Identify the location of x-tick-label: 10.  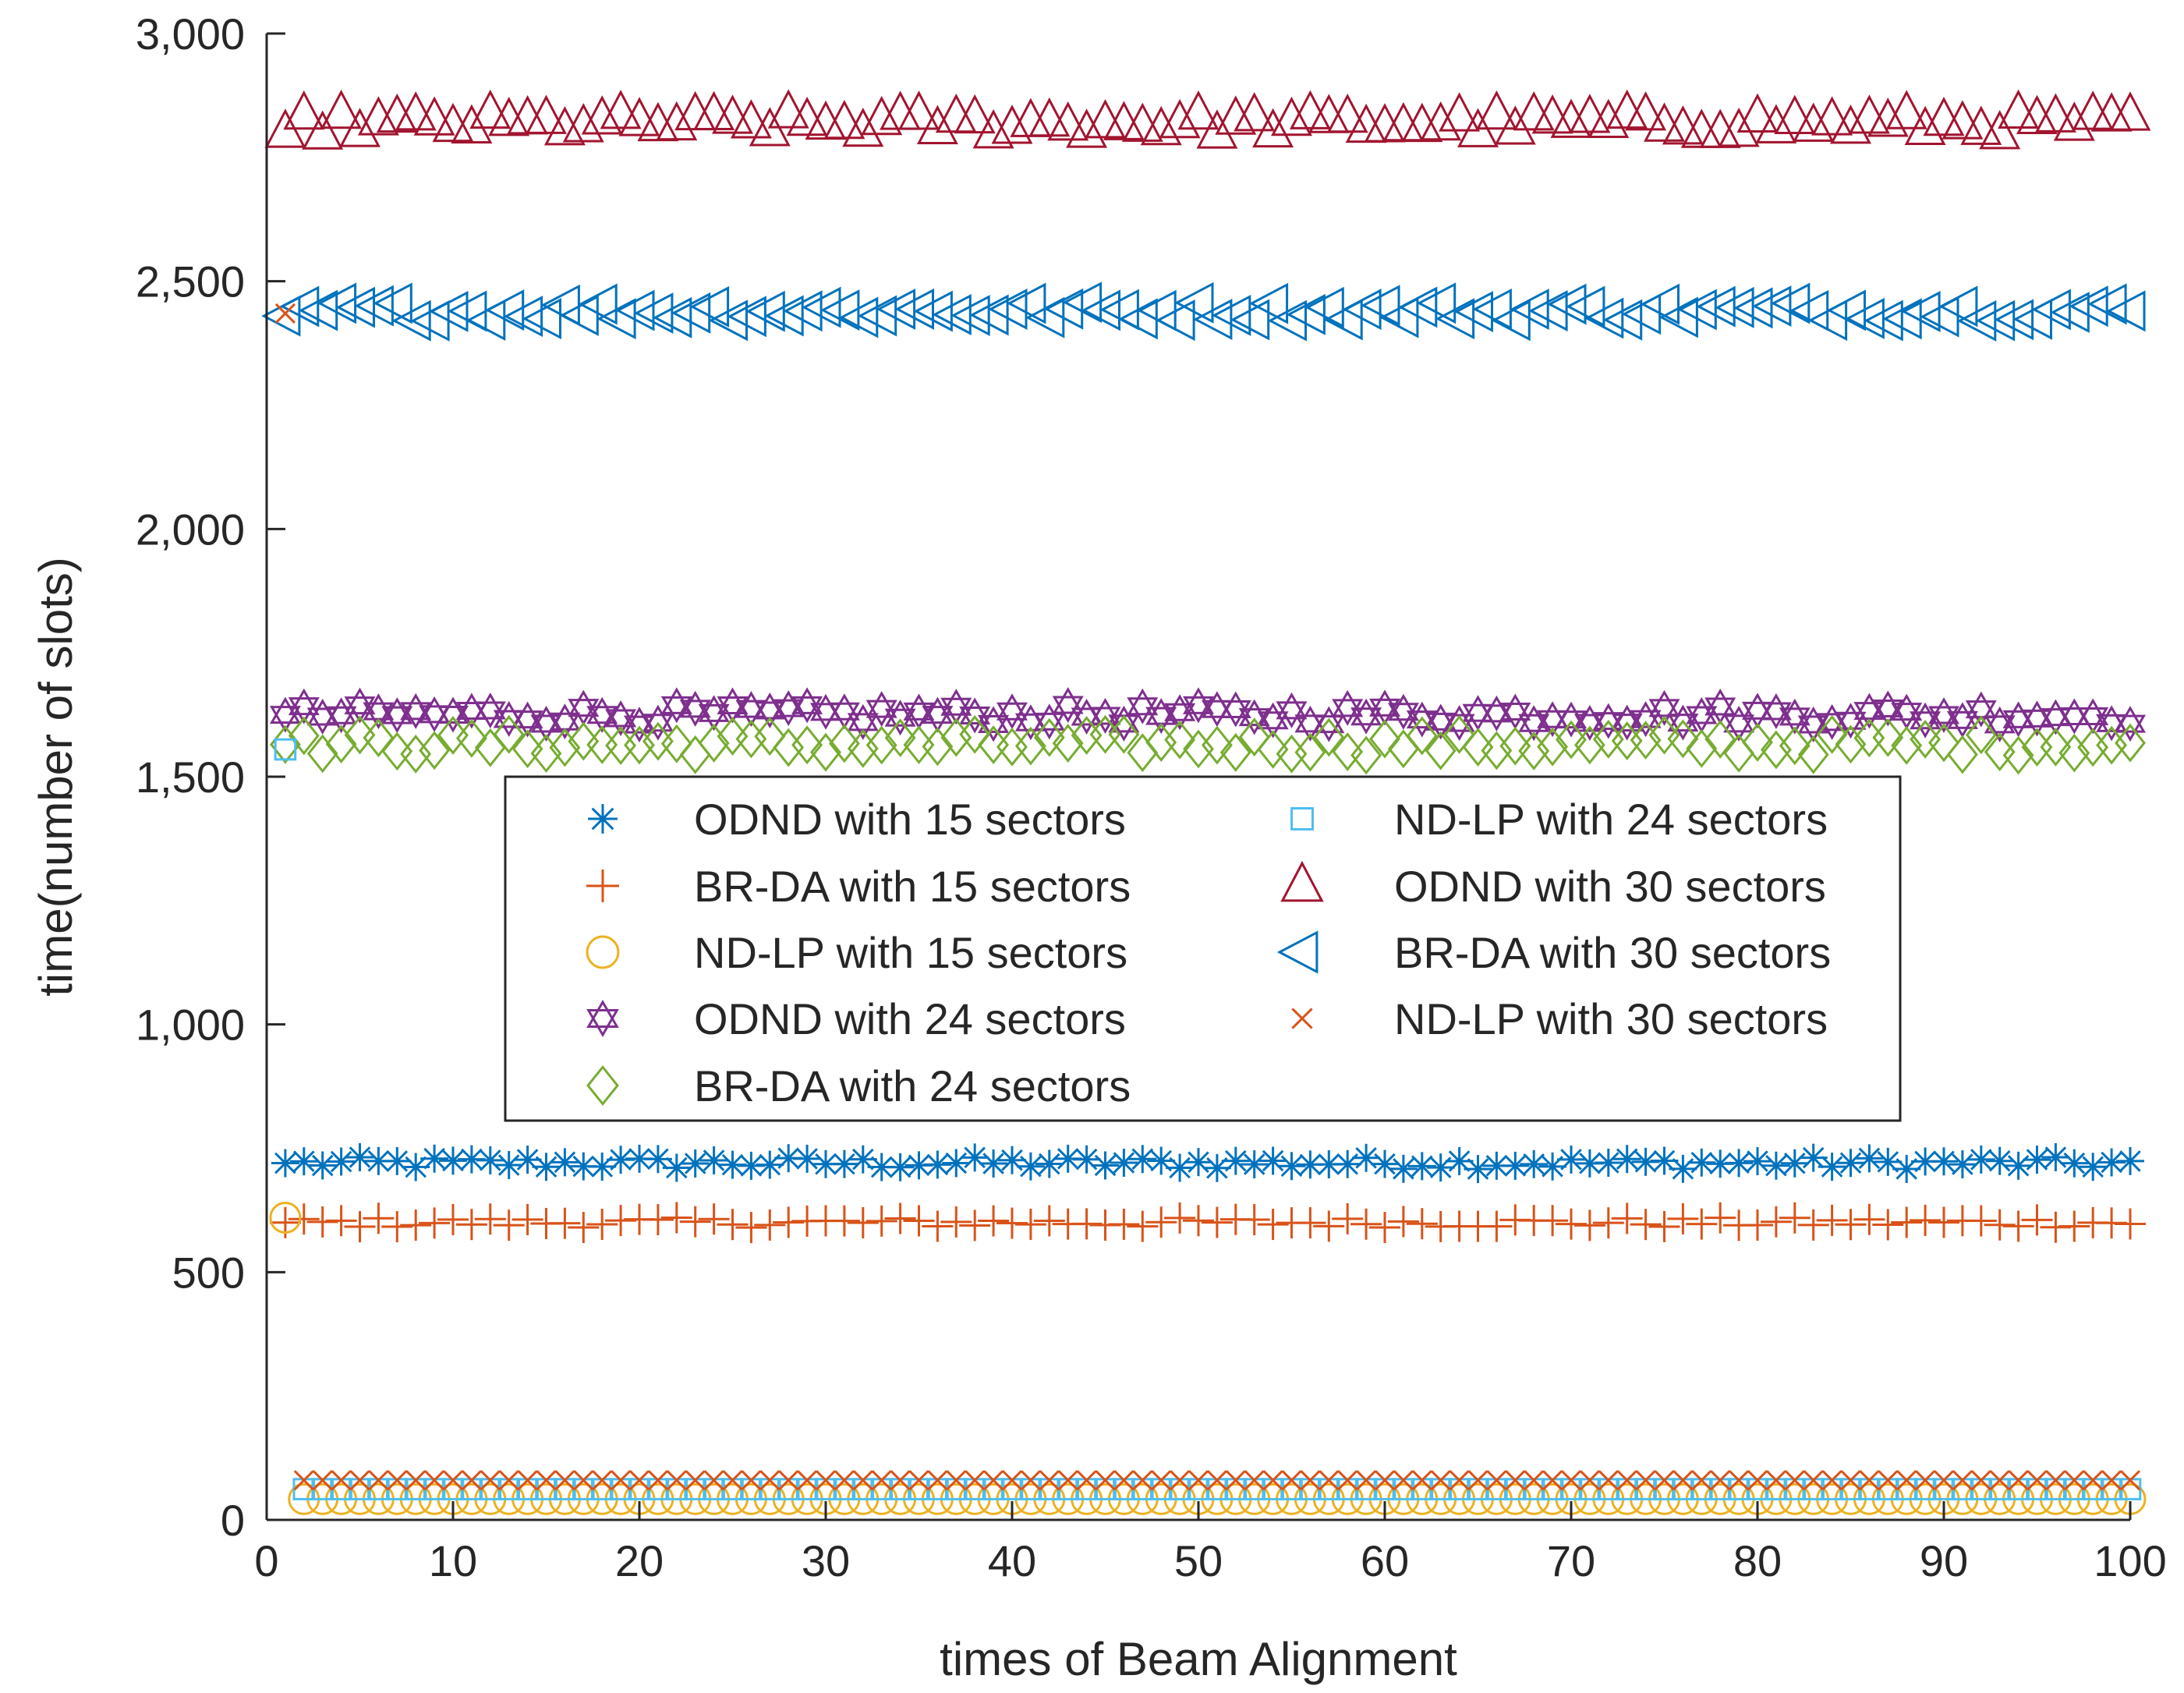
(453, 1560).